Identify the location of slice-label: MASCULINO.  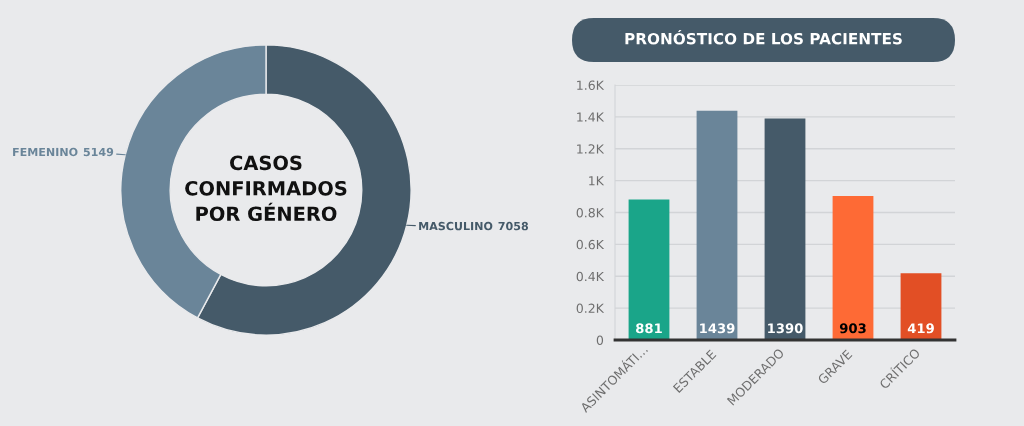
(456, 226).